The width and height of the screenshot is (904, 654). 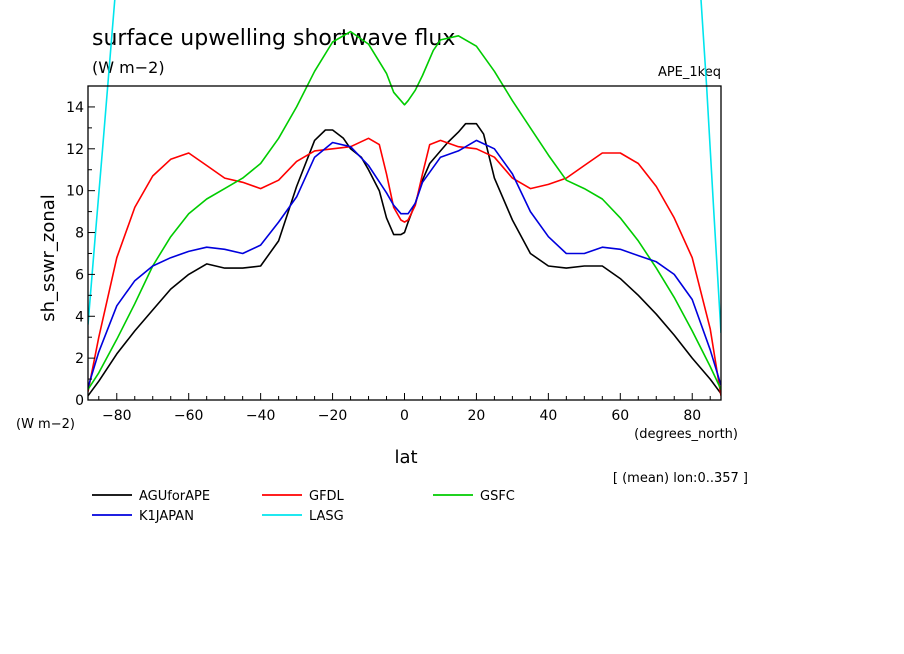 I want to click on y-tick-label: 14, so click(x=75, y=108).